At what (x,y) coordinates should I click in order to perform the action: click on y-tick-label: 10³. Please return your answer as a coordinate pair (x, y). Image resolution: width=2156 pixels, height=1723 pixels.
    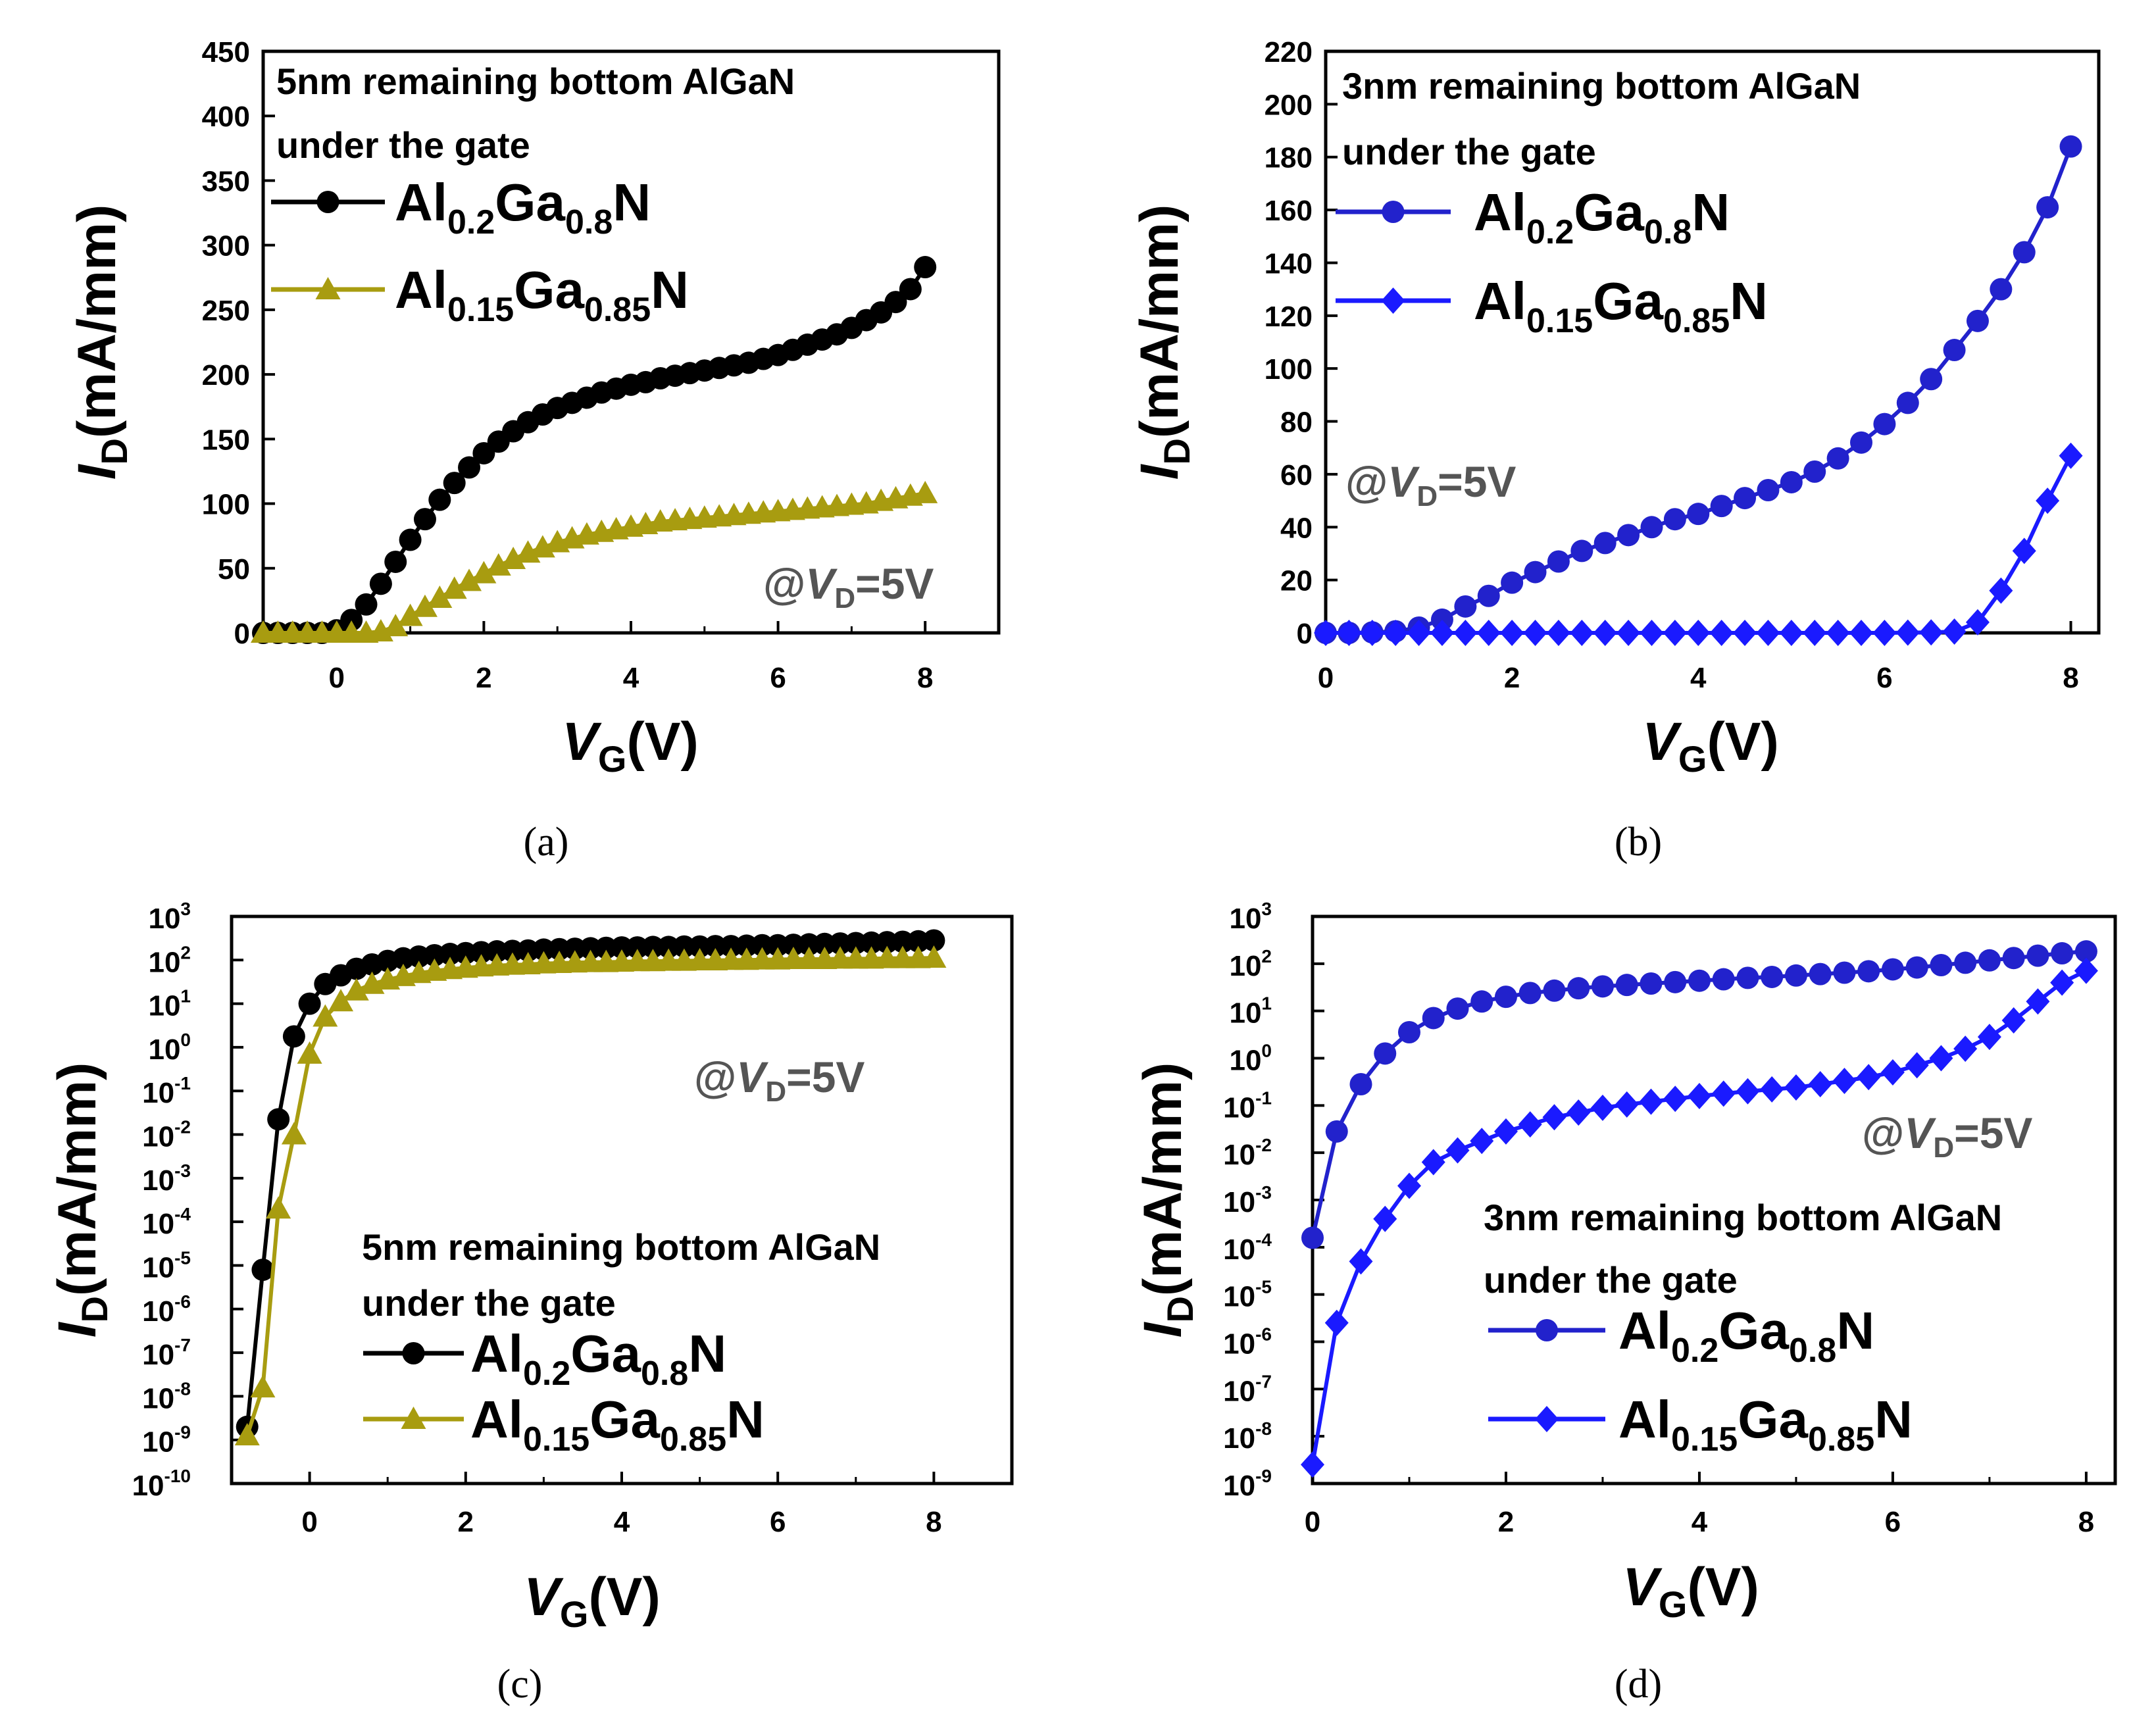
    Looking at the image, I should click on (169, 917).